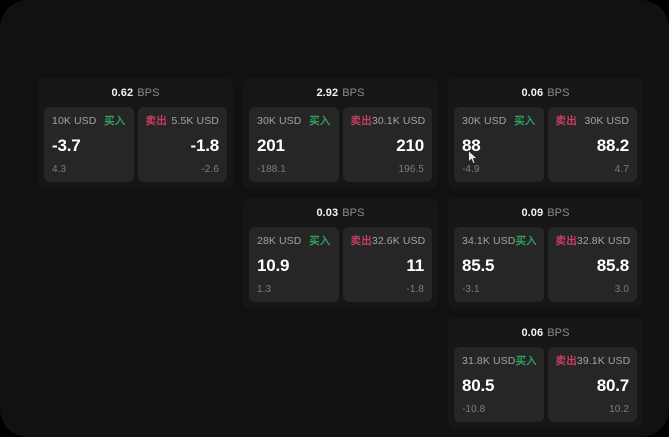  I want to click on delta-value: 1.3, so click(264, 289).